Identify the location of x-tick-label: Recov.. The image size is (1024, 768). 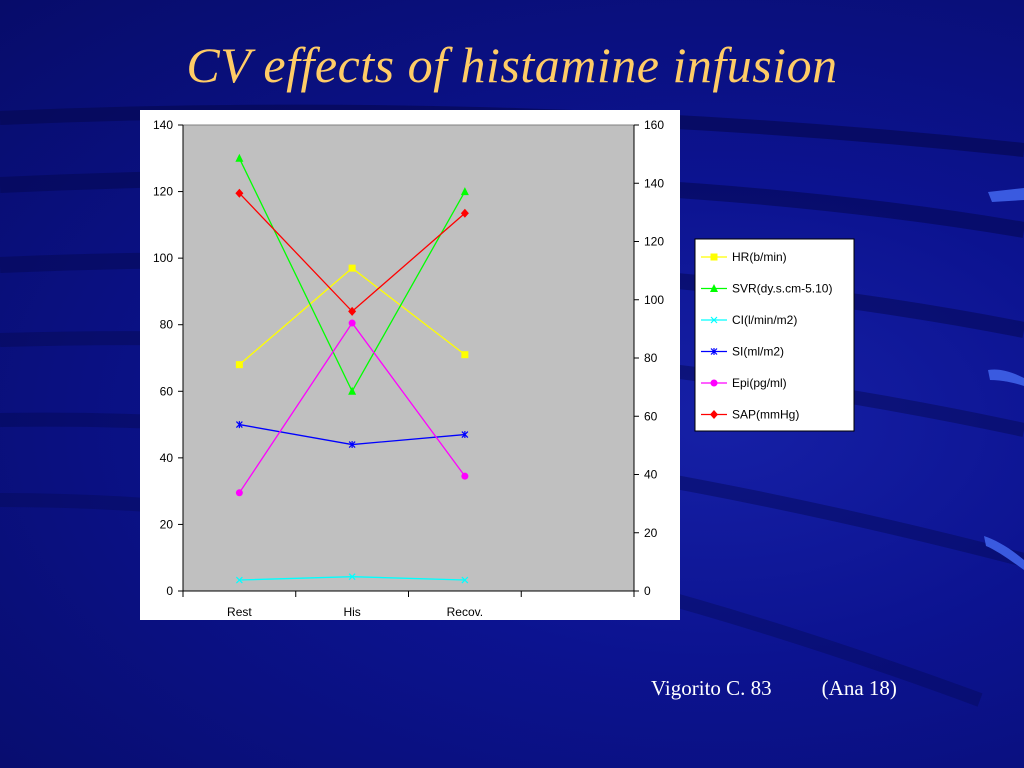
(465, 612).